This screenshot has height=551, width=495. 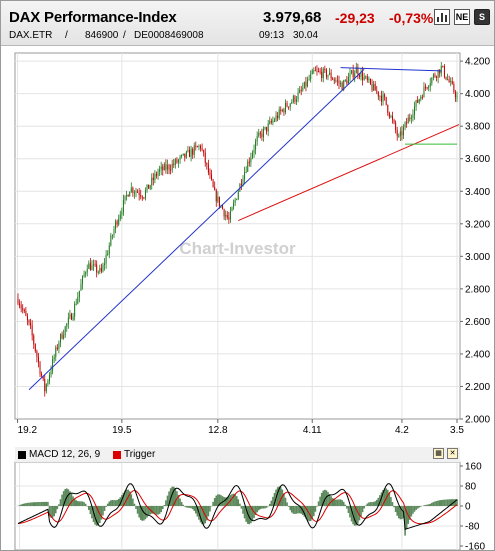 What do you see at coordinates (457, 430) in the screenshot?
I see `x-tick-label: 3.5` at bounding box center [457, 430].